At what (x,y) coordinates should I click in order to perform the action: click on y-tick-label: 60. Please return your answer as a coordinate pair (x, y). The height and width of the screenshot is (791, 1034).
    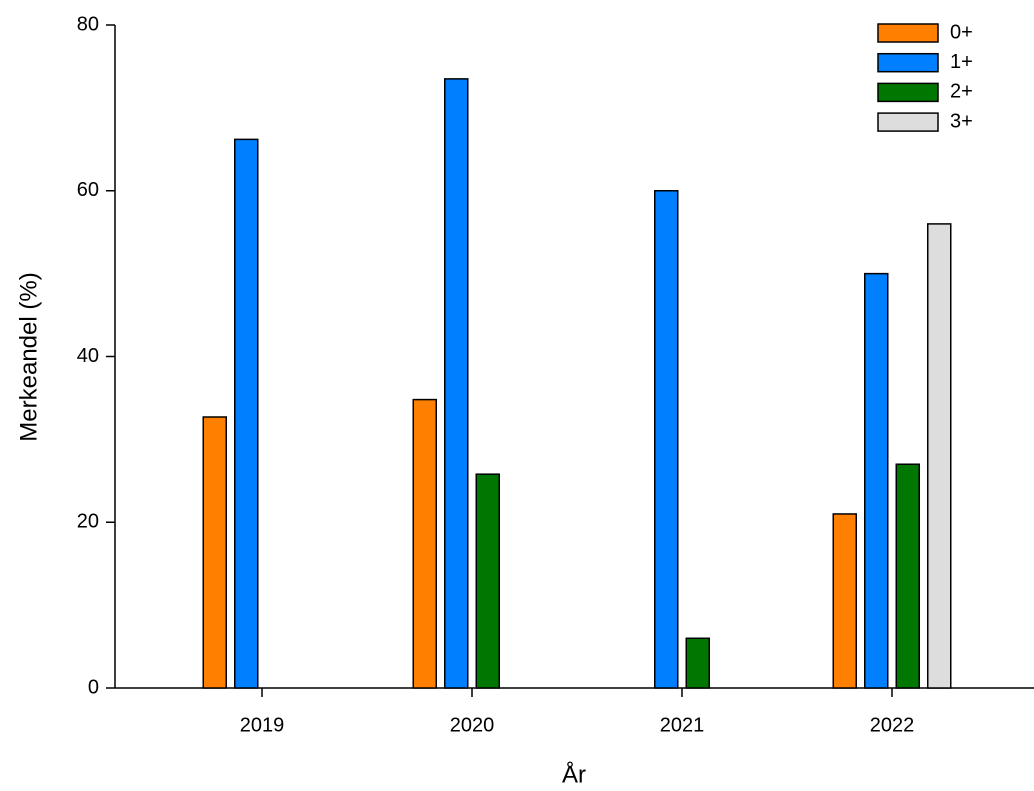
    Looking at the image, I should click on (88, 190).